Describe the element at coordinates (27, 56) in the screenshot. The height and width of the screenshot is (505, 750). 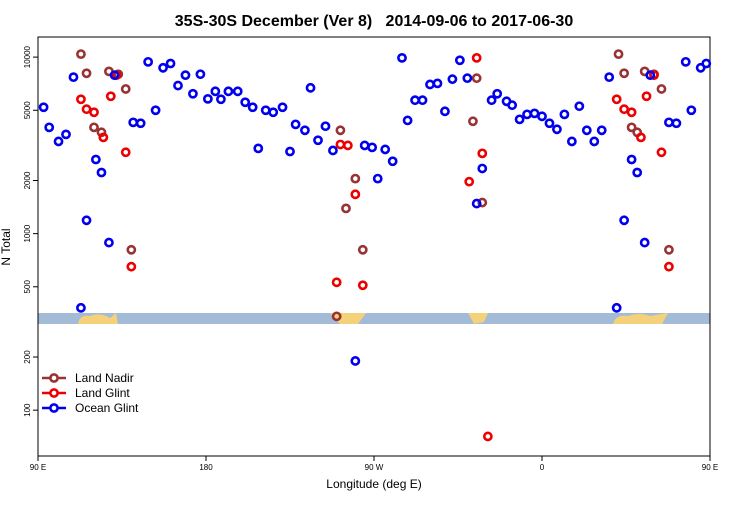
I see `y-tick-label: 10000` at that location.